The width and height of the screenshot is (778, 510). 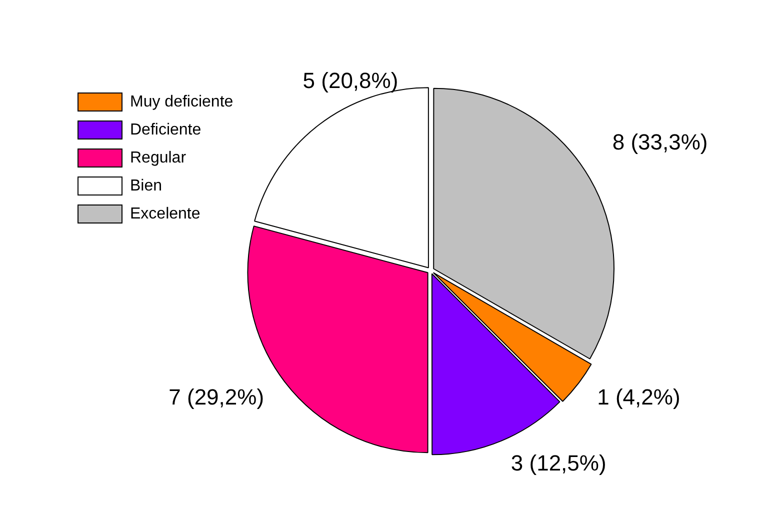 I want to click on legend-label: Regular, so click(x=158, y=157).